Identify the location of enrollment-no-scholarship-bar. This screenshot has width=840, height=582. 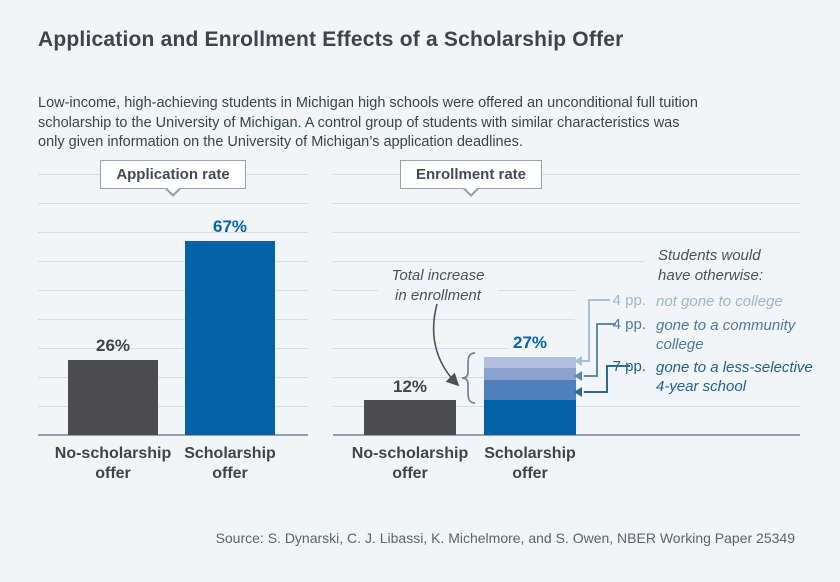
(410, 417).